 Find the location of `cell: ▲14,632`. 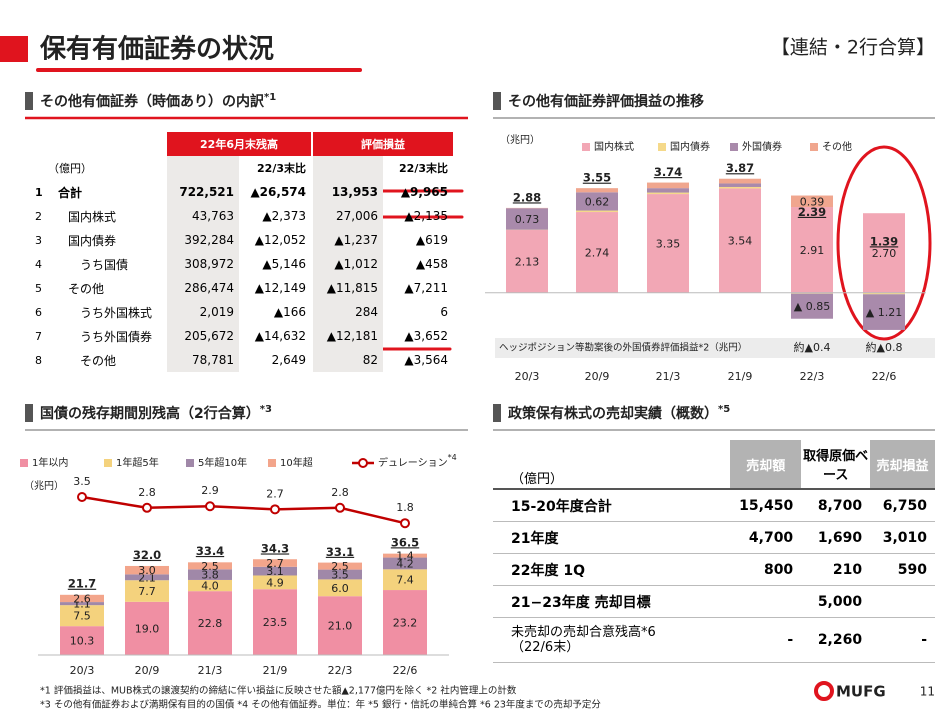

cell: ▲14,632 is located at coordinates (280, 336).